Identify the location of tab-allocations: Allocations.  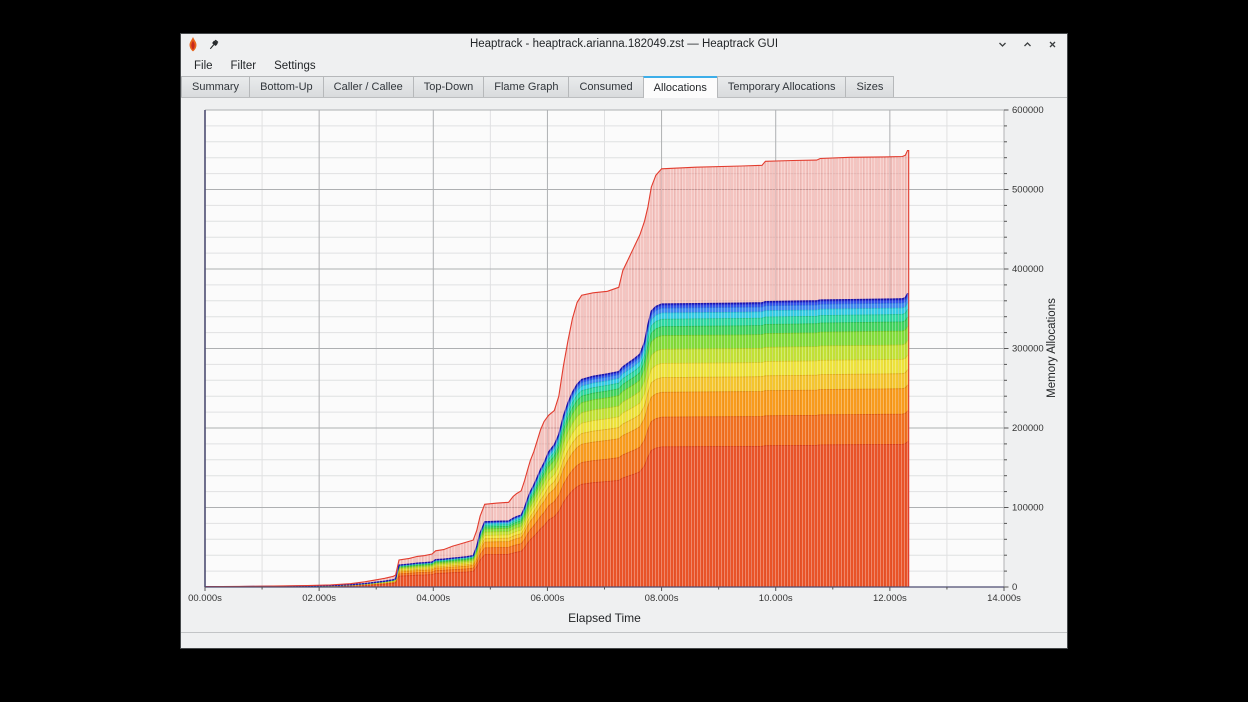
(679, 87).